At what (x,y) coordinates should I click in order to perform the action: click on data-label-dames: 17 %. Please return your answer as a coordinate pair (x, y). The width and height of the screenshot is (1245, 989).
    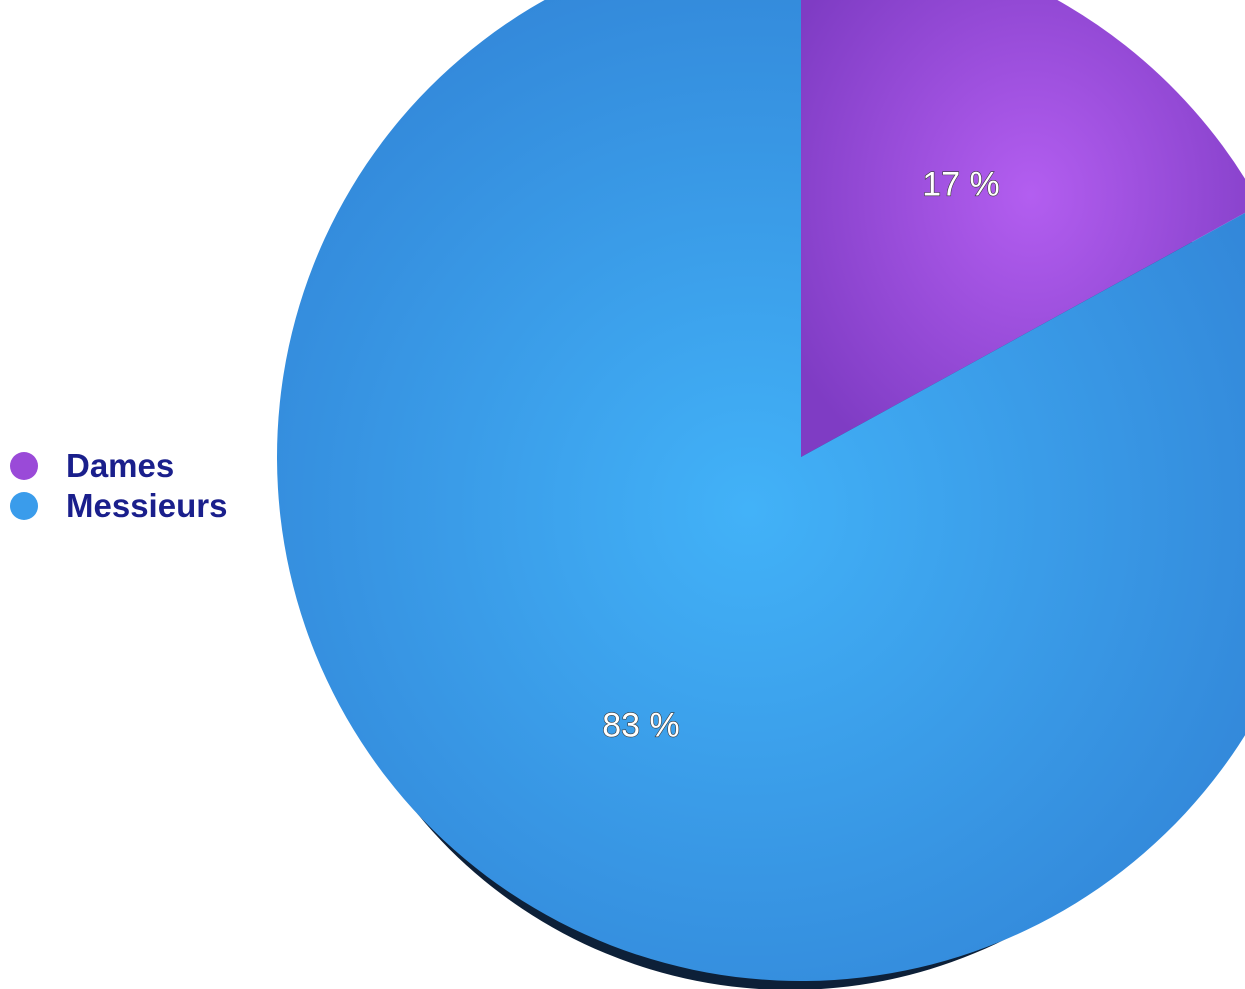
    Looking at the image, I should click on (961, 184).